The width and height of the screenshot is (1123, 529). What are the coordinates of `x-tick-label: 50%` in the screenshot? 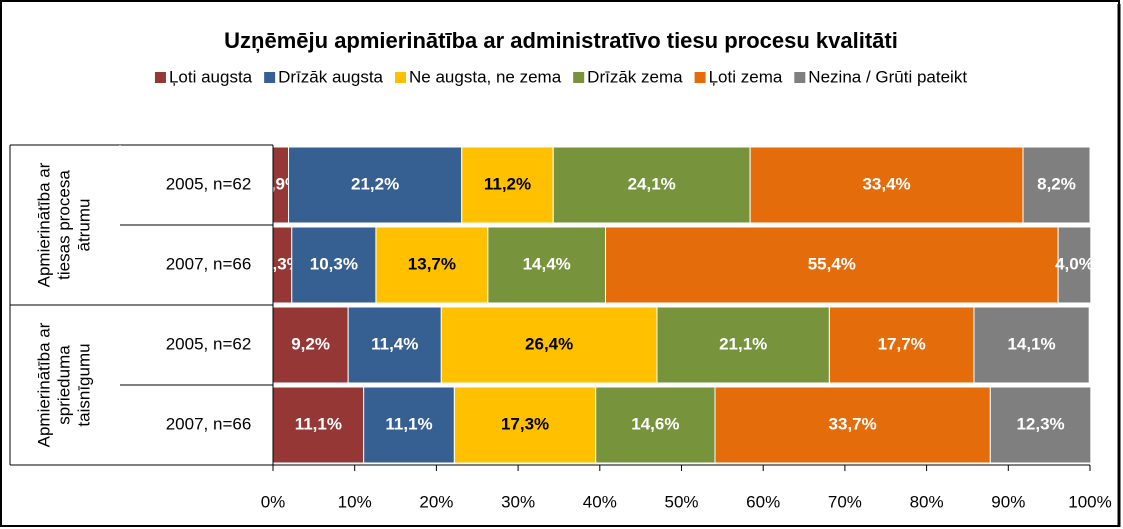 It's located at (681, 501).